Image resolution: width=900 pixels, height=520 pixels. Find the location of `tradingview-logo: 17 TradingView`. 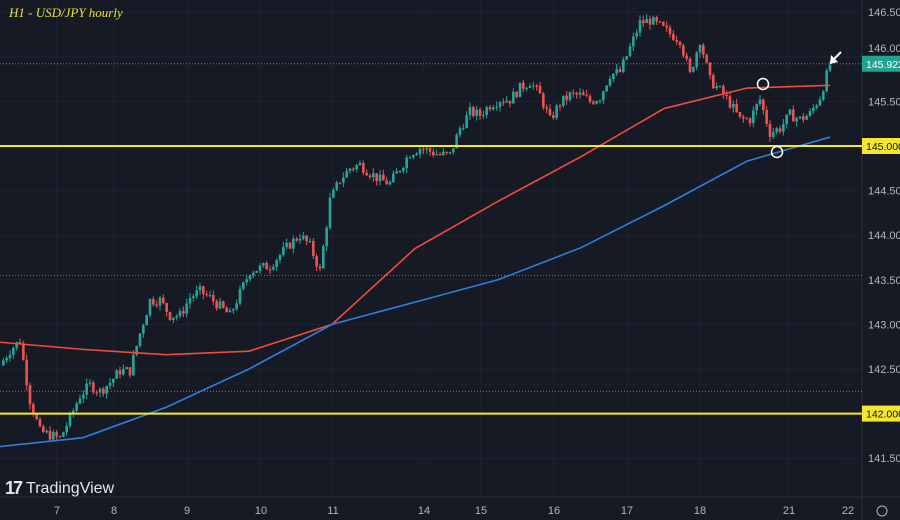

tradingview-logo: 17 TradingView is located at coordinates (59, 488).